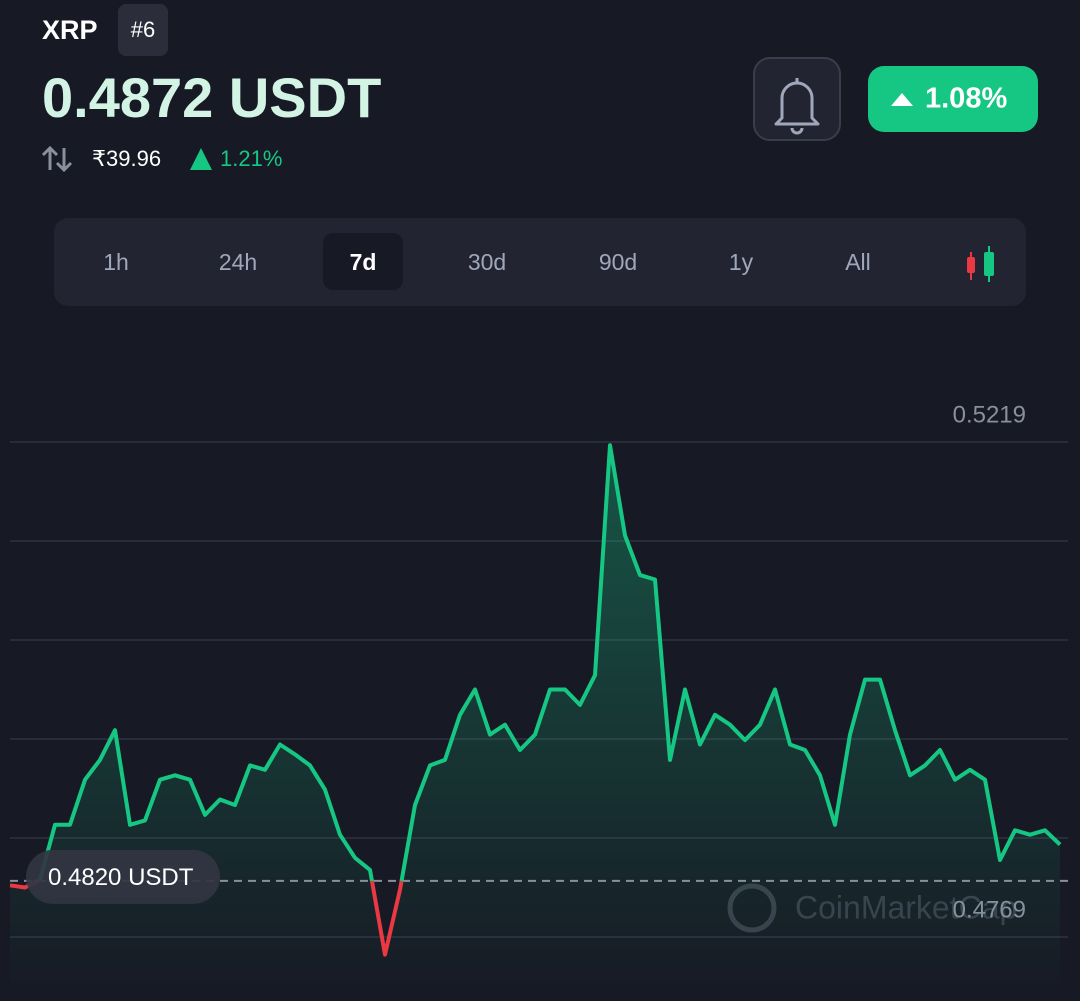 The width and height of the screenshot is (1080, 1001). I want to click on reference-label: 0.4820 USDT, so click(121, 877).